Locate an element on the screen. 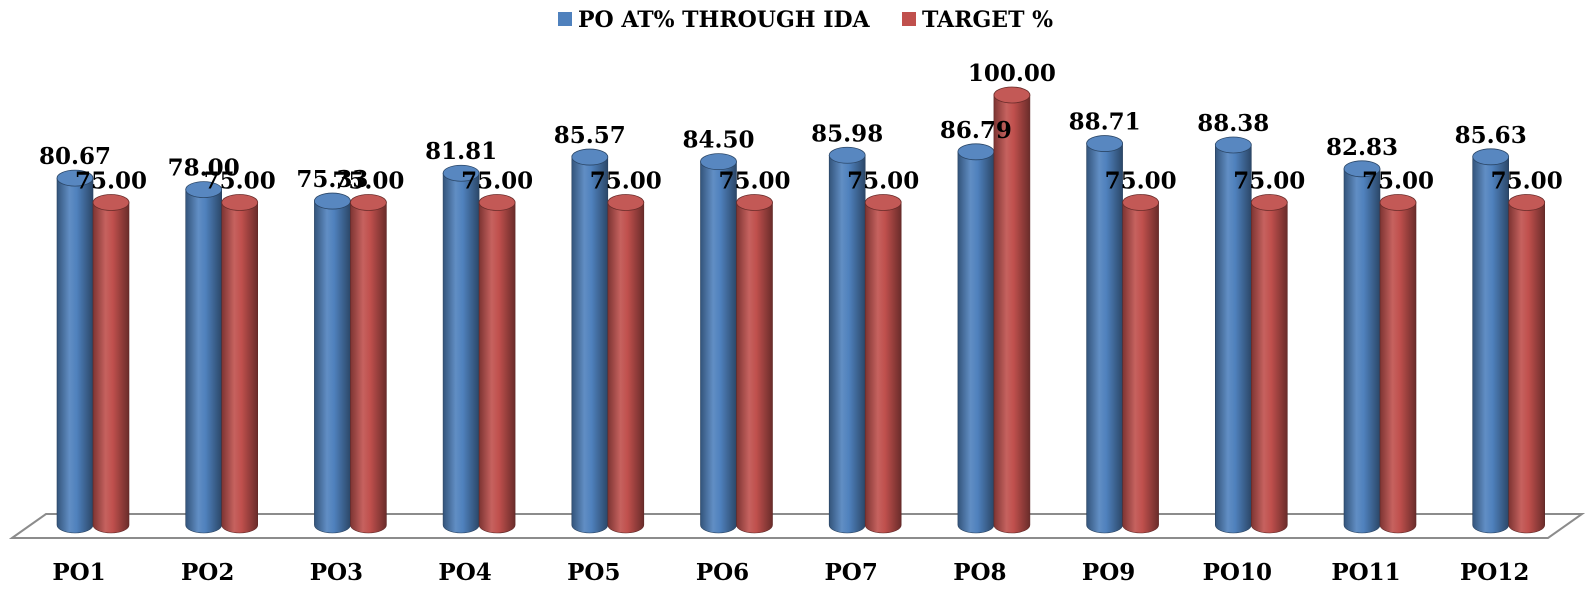 The image size is (1596, 602). data-label-po12-series-1: 85.63 is located at coordinates (1491, 135).